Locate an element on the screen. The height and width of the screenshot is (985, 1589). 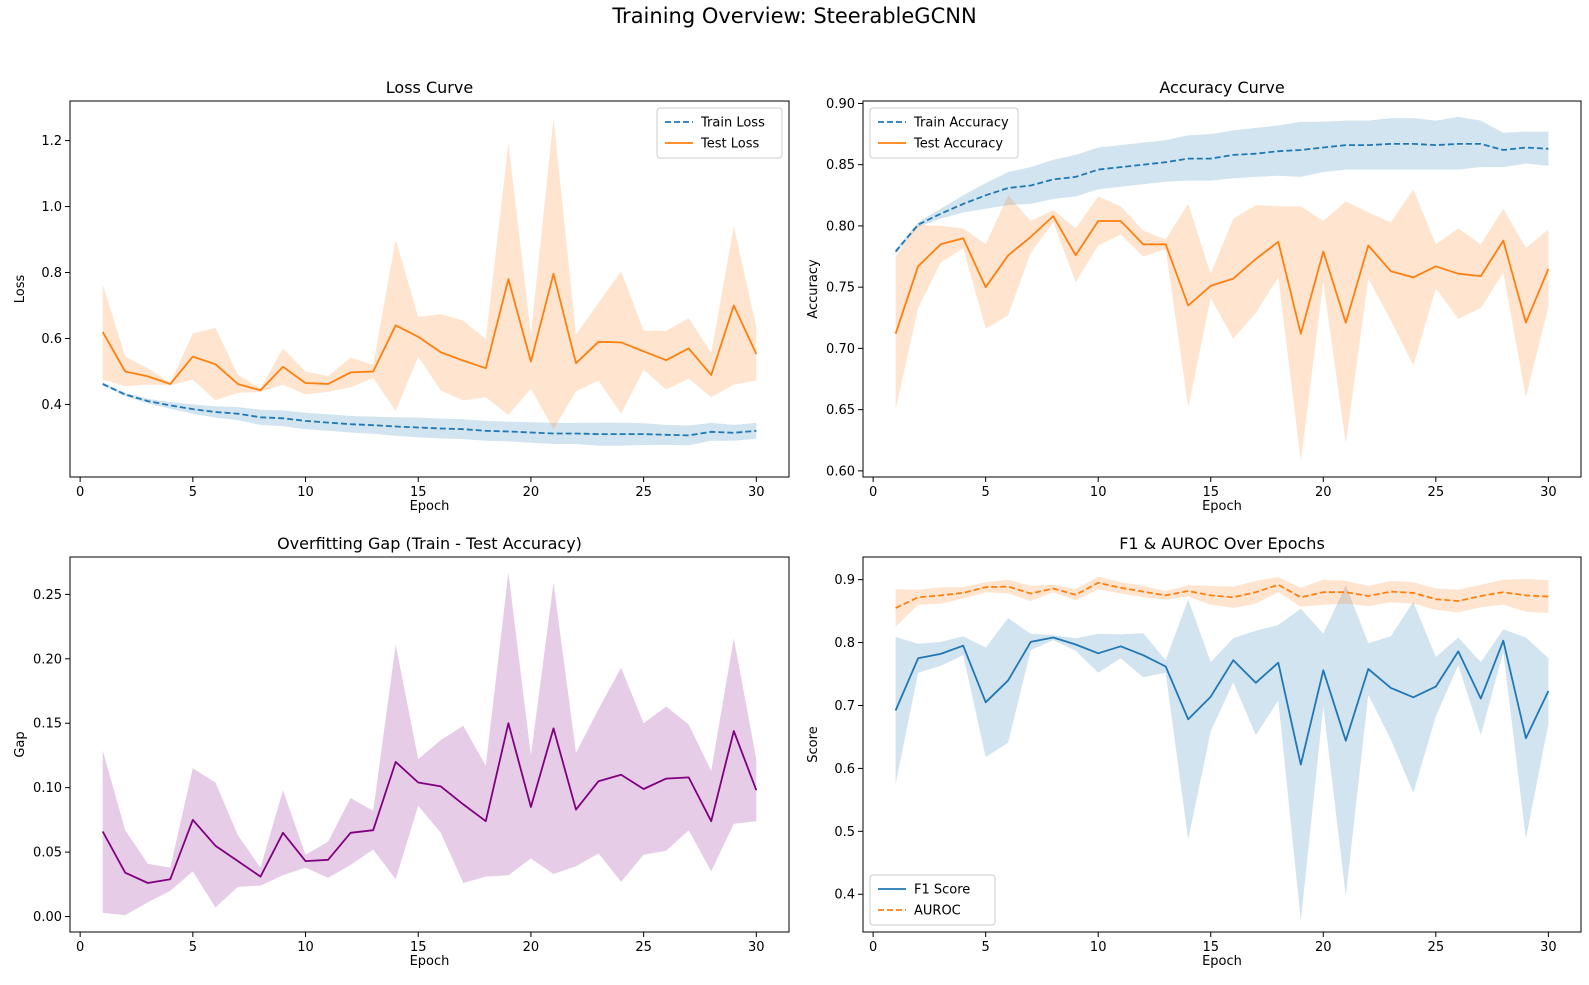
y-tick-label: 0.9 is located at coordinates (844, 580).